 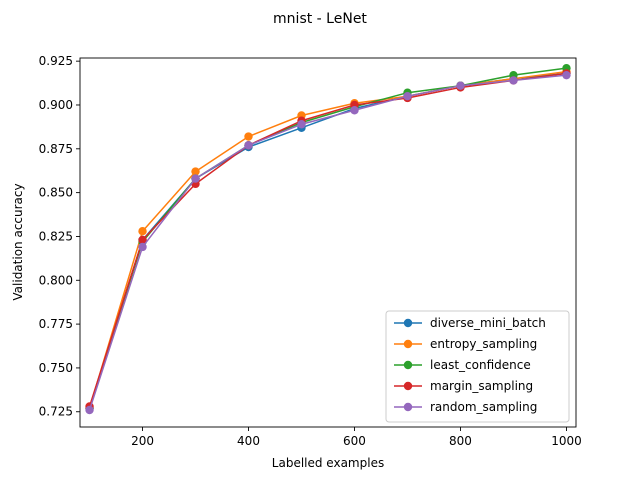 I want to click on y-tick-label: 0.750, so click(x=56, y=368).